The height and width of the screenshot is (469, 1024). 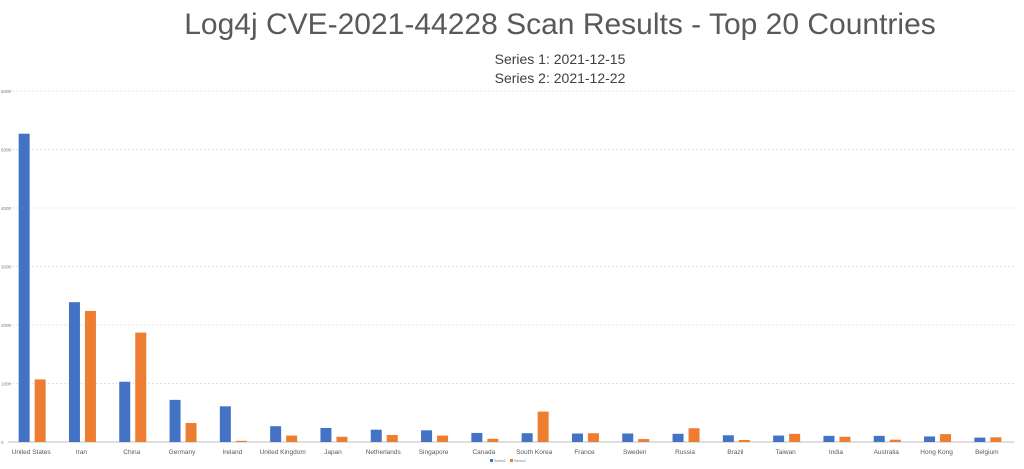 What do you see at coordinates (980, 439) in the screenshot?
I see `bar-1-belgium` at bounding box center [980, 439].